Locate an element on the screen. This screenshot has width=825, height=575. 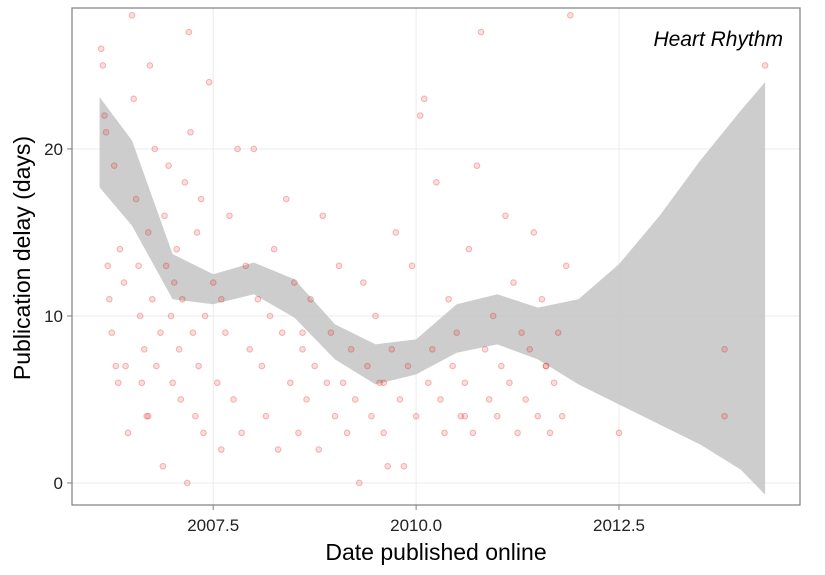
annotation: Heart Rhythm is located at coordinates (718, 39).